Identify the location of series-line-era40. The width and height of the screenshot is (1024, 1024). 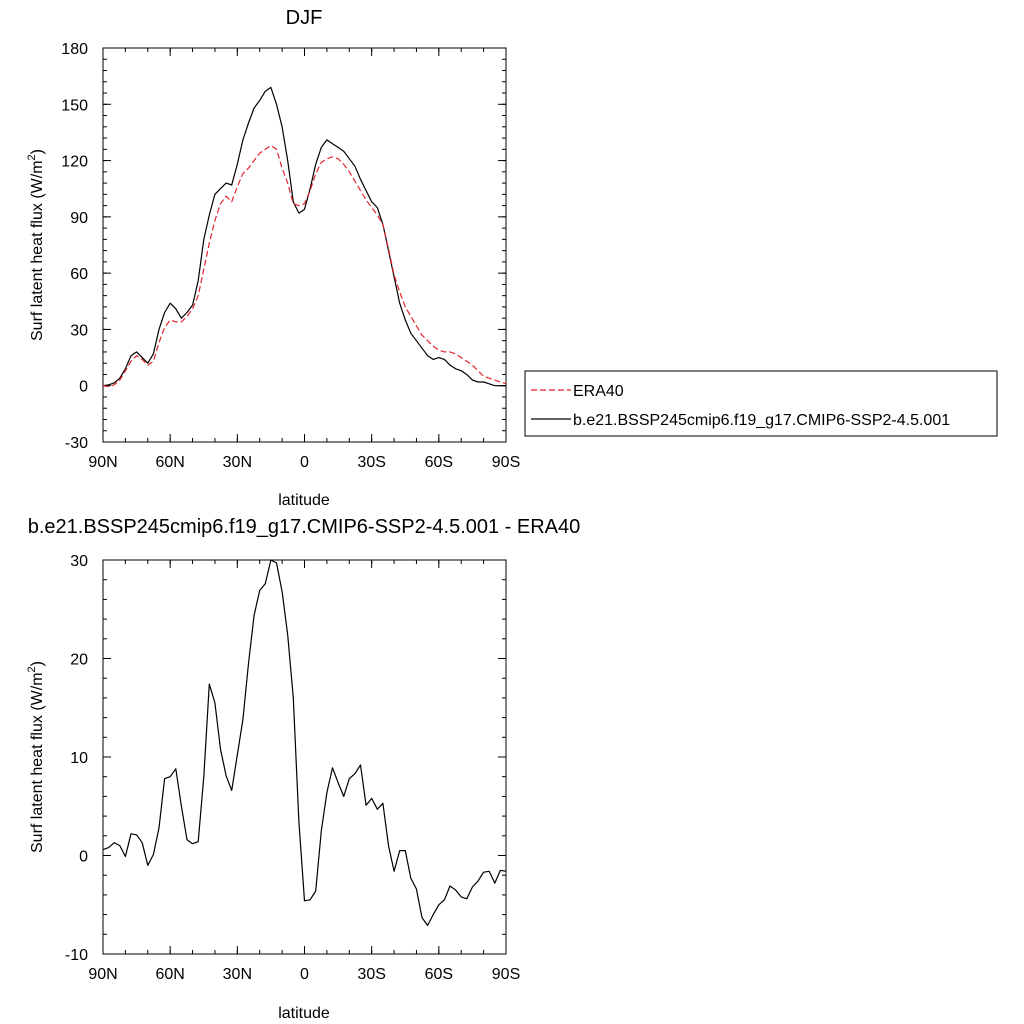
(304, 266).